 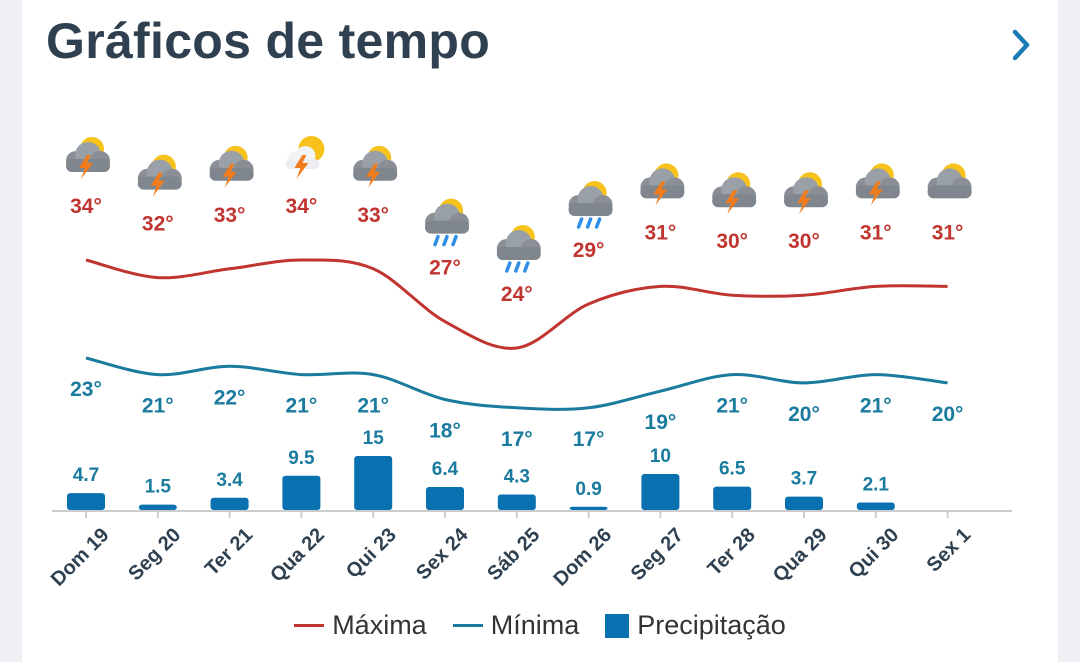 I want to click on min-temp-label: 22°, so click(x=230, y=397).